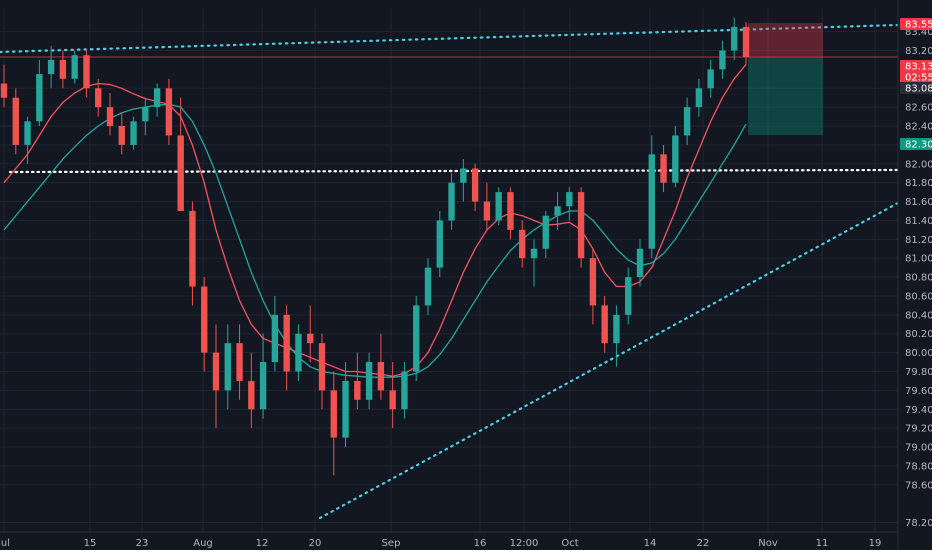  I want to click on price-badge-label: 83.131, so click(918, 67).